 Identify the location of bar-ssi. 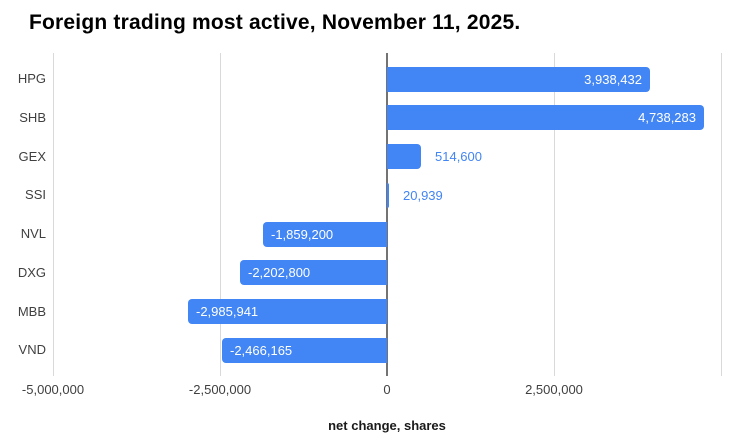
(388, 195).